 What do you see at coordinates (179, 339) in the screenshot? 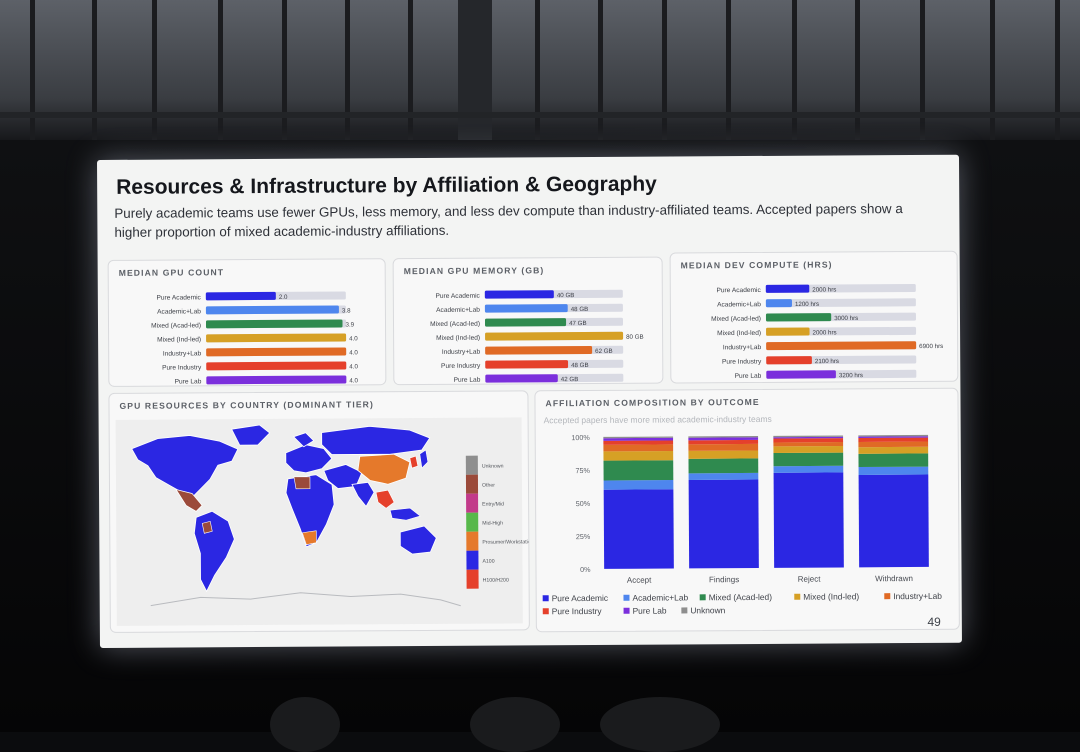
I see `bar-category-label: Mixed (Ind-led)` at bounding box center [179, 339].